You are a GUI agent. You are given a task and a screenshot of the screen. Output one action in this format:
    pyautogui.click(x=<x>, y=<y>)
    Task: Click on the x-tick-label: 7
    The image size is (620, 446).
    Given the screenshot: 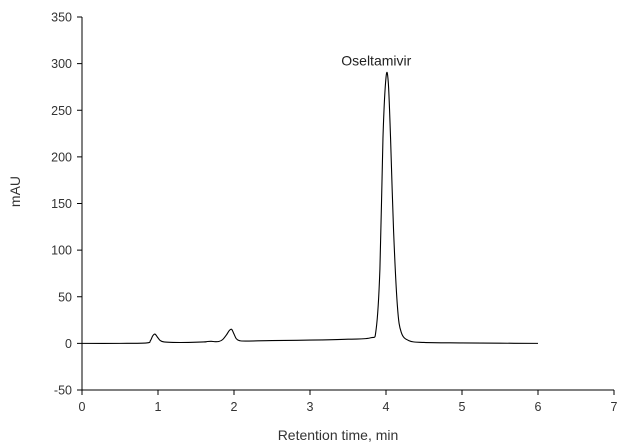 What is the action you would take?
    pyautogui.click(x=614, y=407)
    